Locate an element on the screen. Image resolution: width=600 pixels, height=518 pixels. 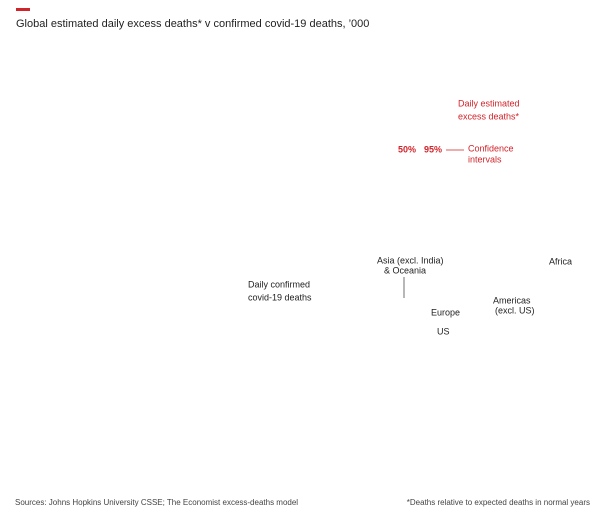
confirmed-label: covid-19 deaths is located at coordinates (280, 297).